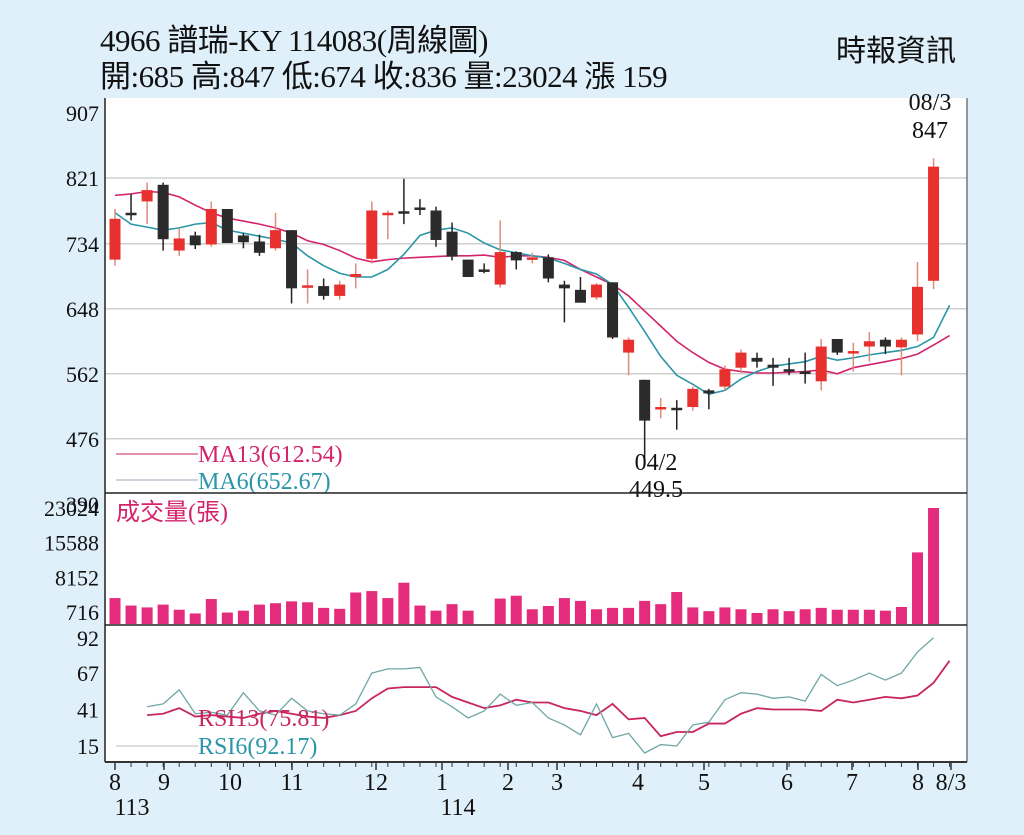 The width and height of the screenshot is (1024, 835). I want to click on ma6-legend: MA6(652.67), so click(264, 482).